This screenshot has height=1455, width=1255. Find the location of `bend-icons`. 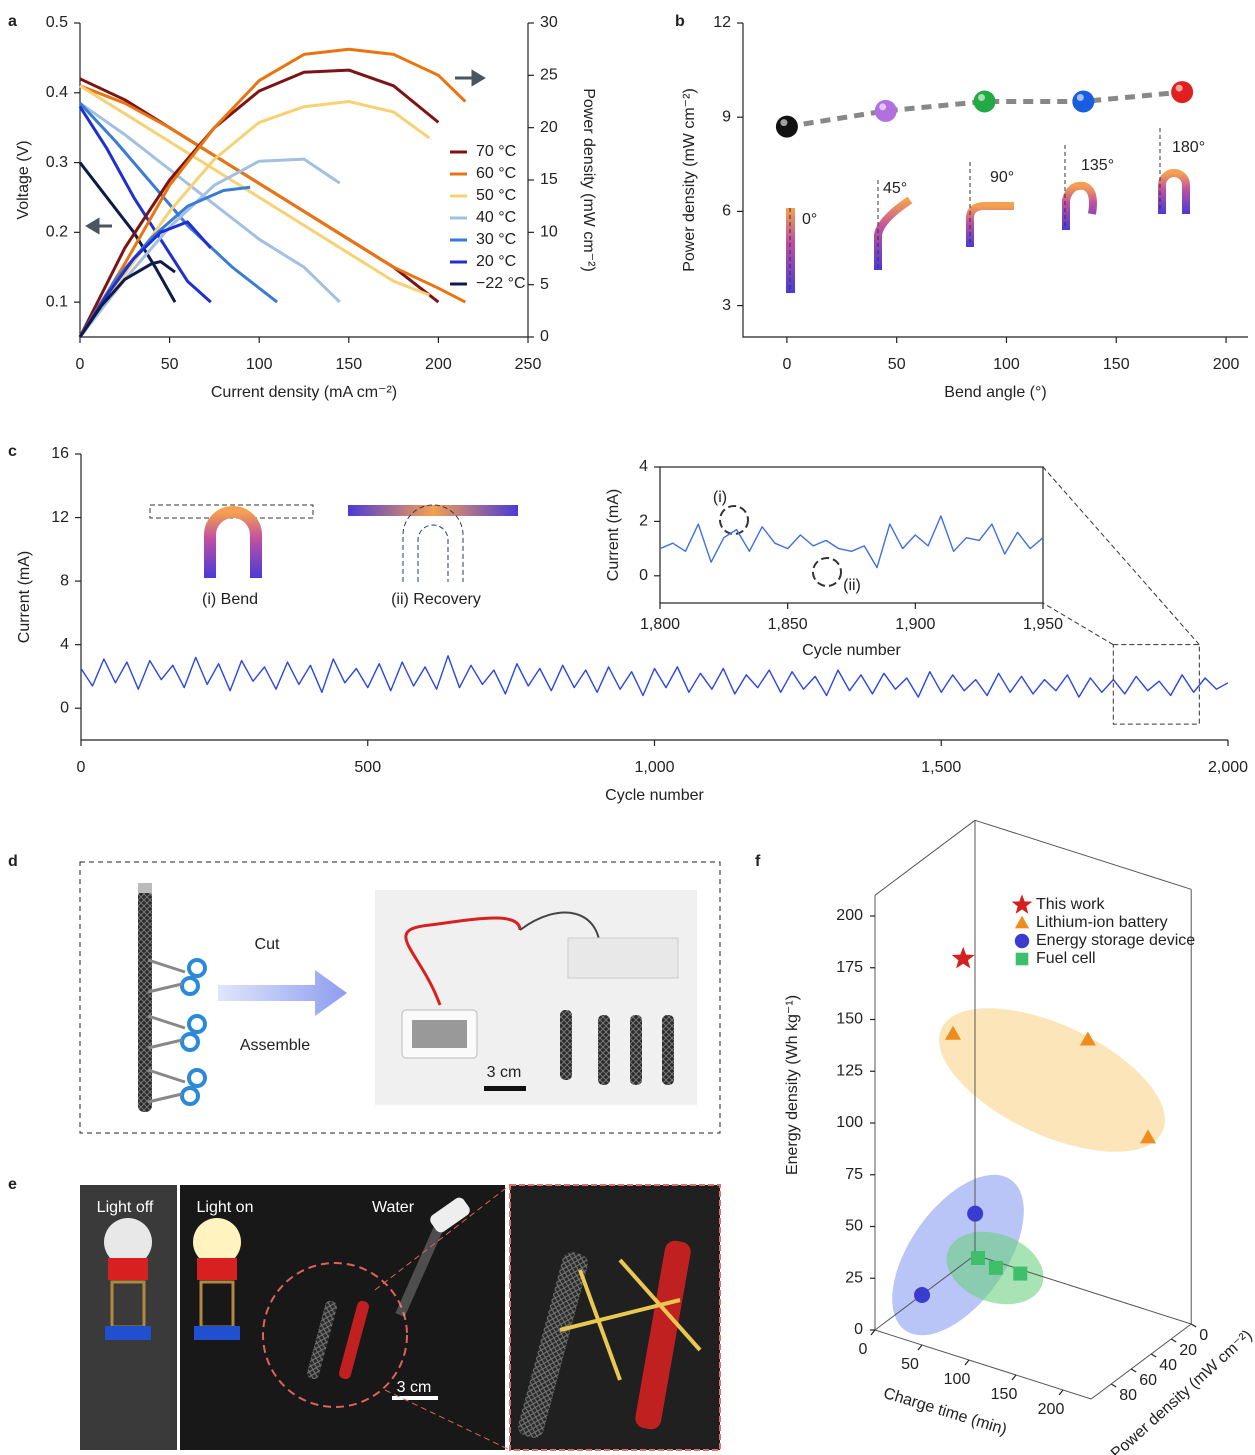

bend-icons is located at coordinates (988, 210).